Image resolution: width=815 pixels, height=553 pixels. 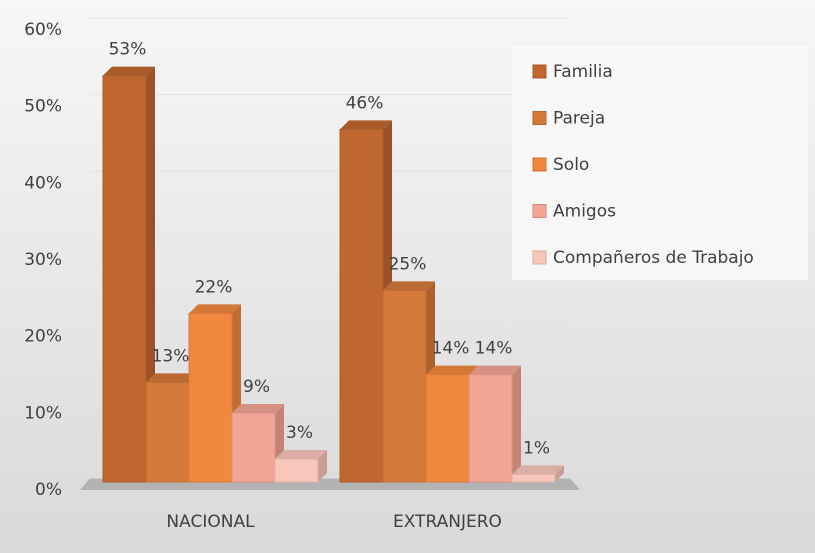 What do you see at coordinates (256, 387) in the screenshot?
I see `value-label: 9%` at bounding box center [256, 387].